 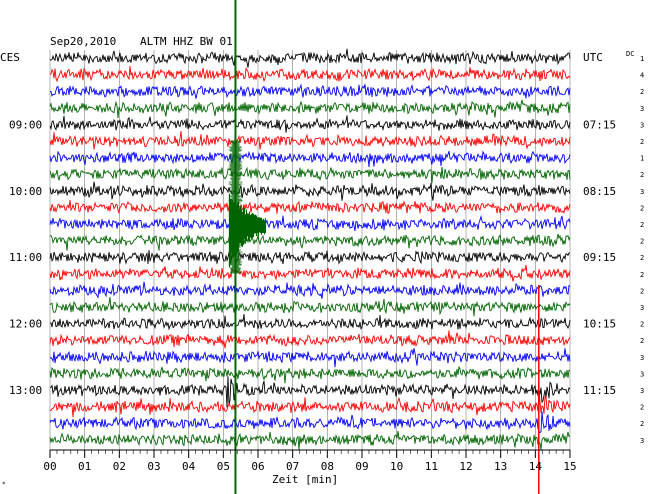 What do you see at coordinates (327, 466) in the screenshot?
I see `x-tick-label: 08` at bounding box center [327, 466].